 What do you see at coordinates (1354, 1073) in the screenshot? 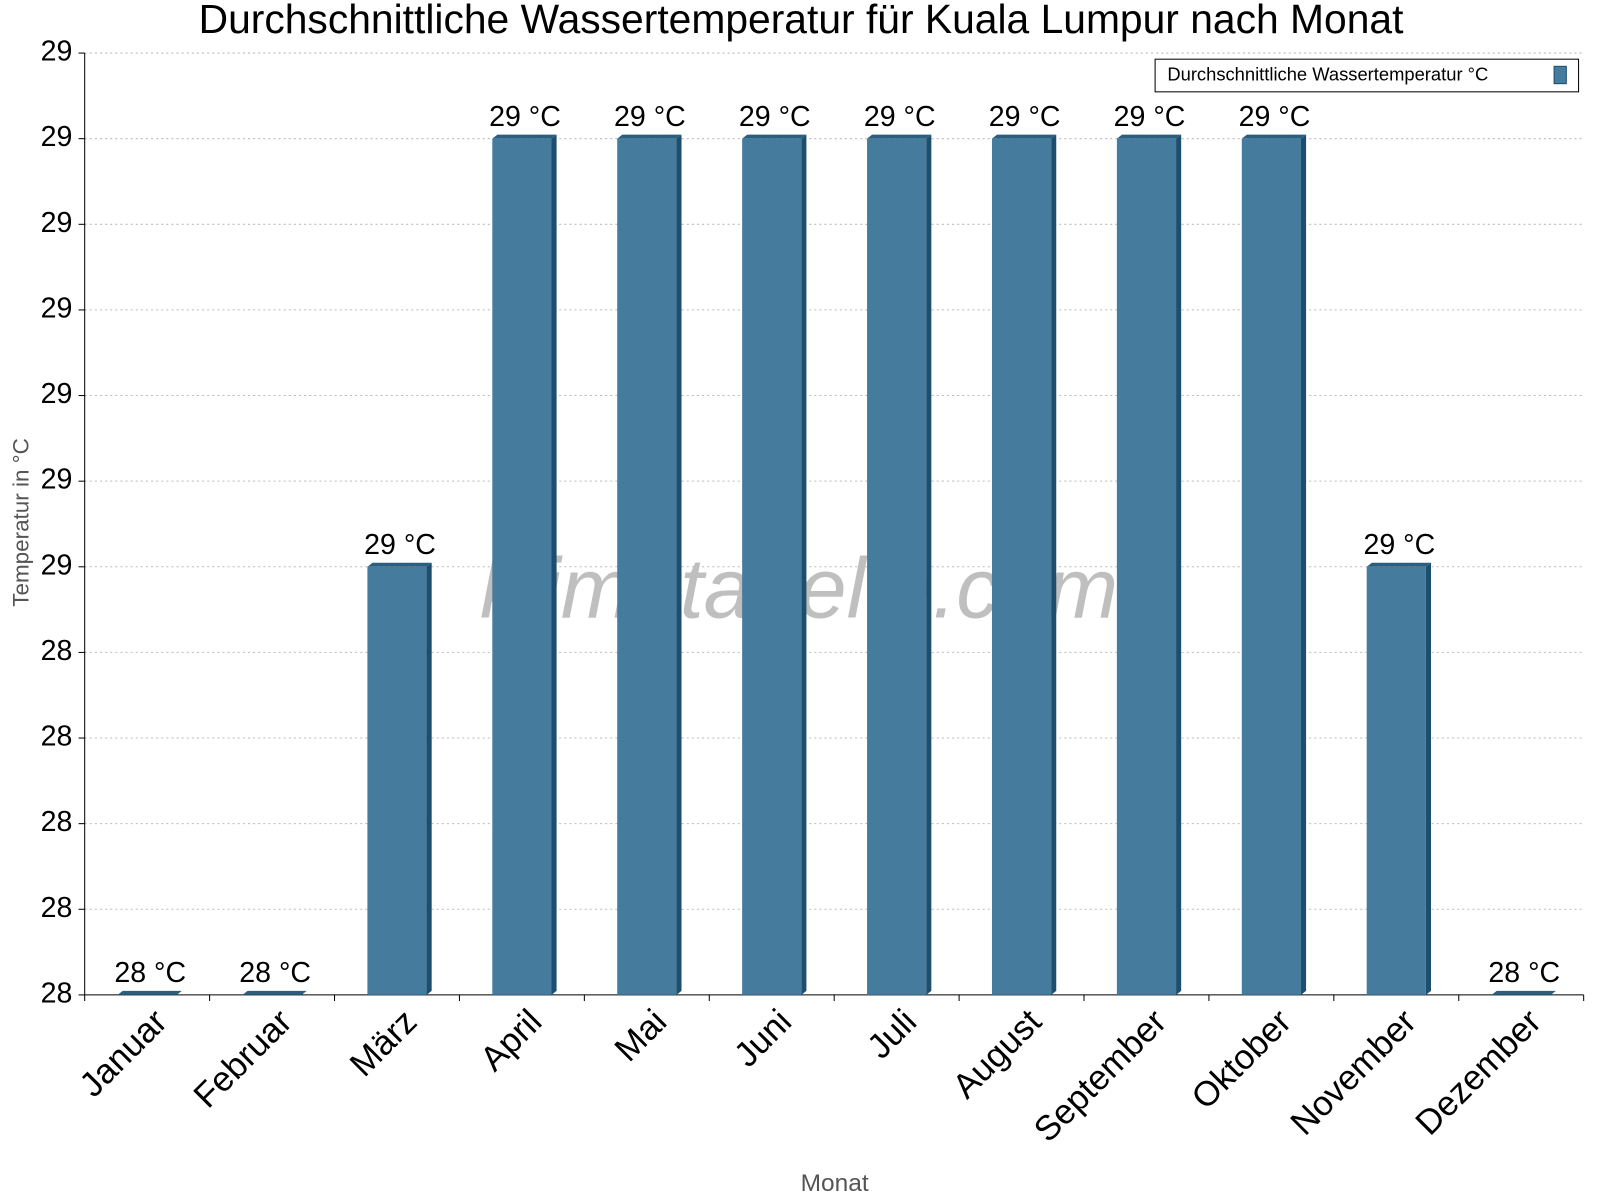
I see `x-tick-label: November` at bounding box center [1354, 1073].